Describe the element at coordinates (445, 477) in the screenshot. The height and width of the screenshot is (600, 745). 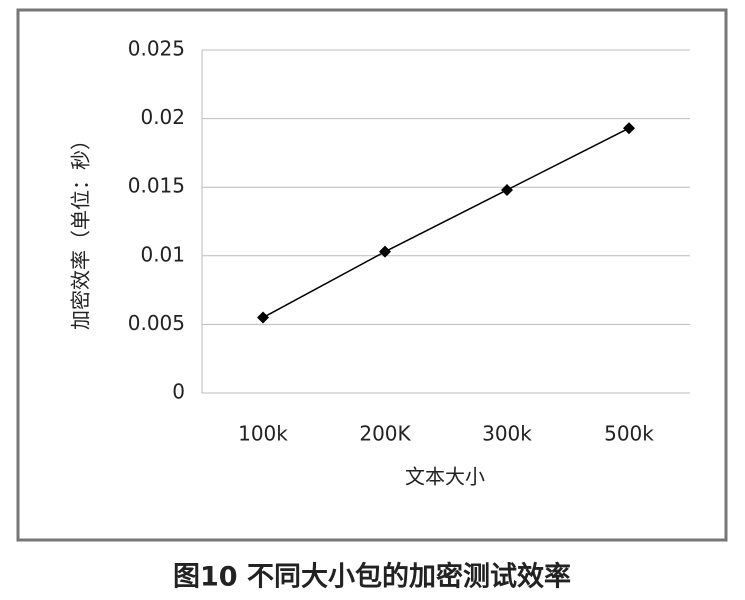
I see `x-axis-title: 文本大小` at that location.